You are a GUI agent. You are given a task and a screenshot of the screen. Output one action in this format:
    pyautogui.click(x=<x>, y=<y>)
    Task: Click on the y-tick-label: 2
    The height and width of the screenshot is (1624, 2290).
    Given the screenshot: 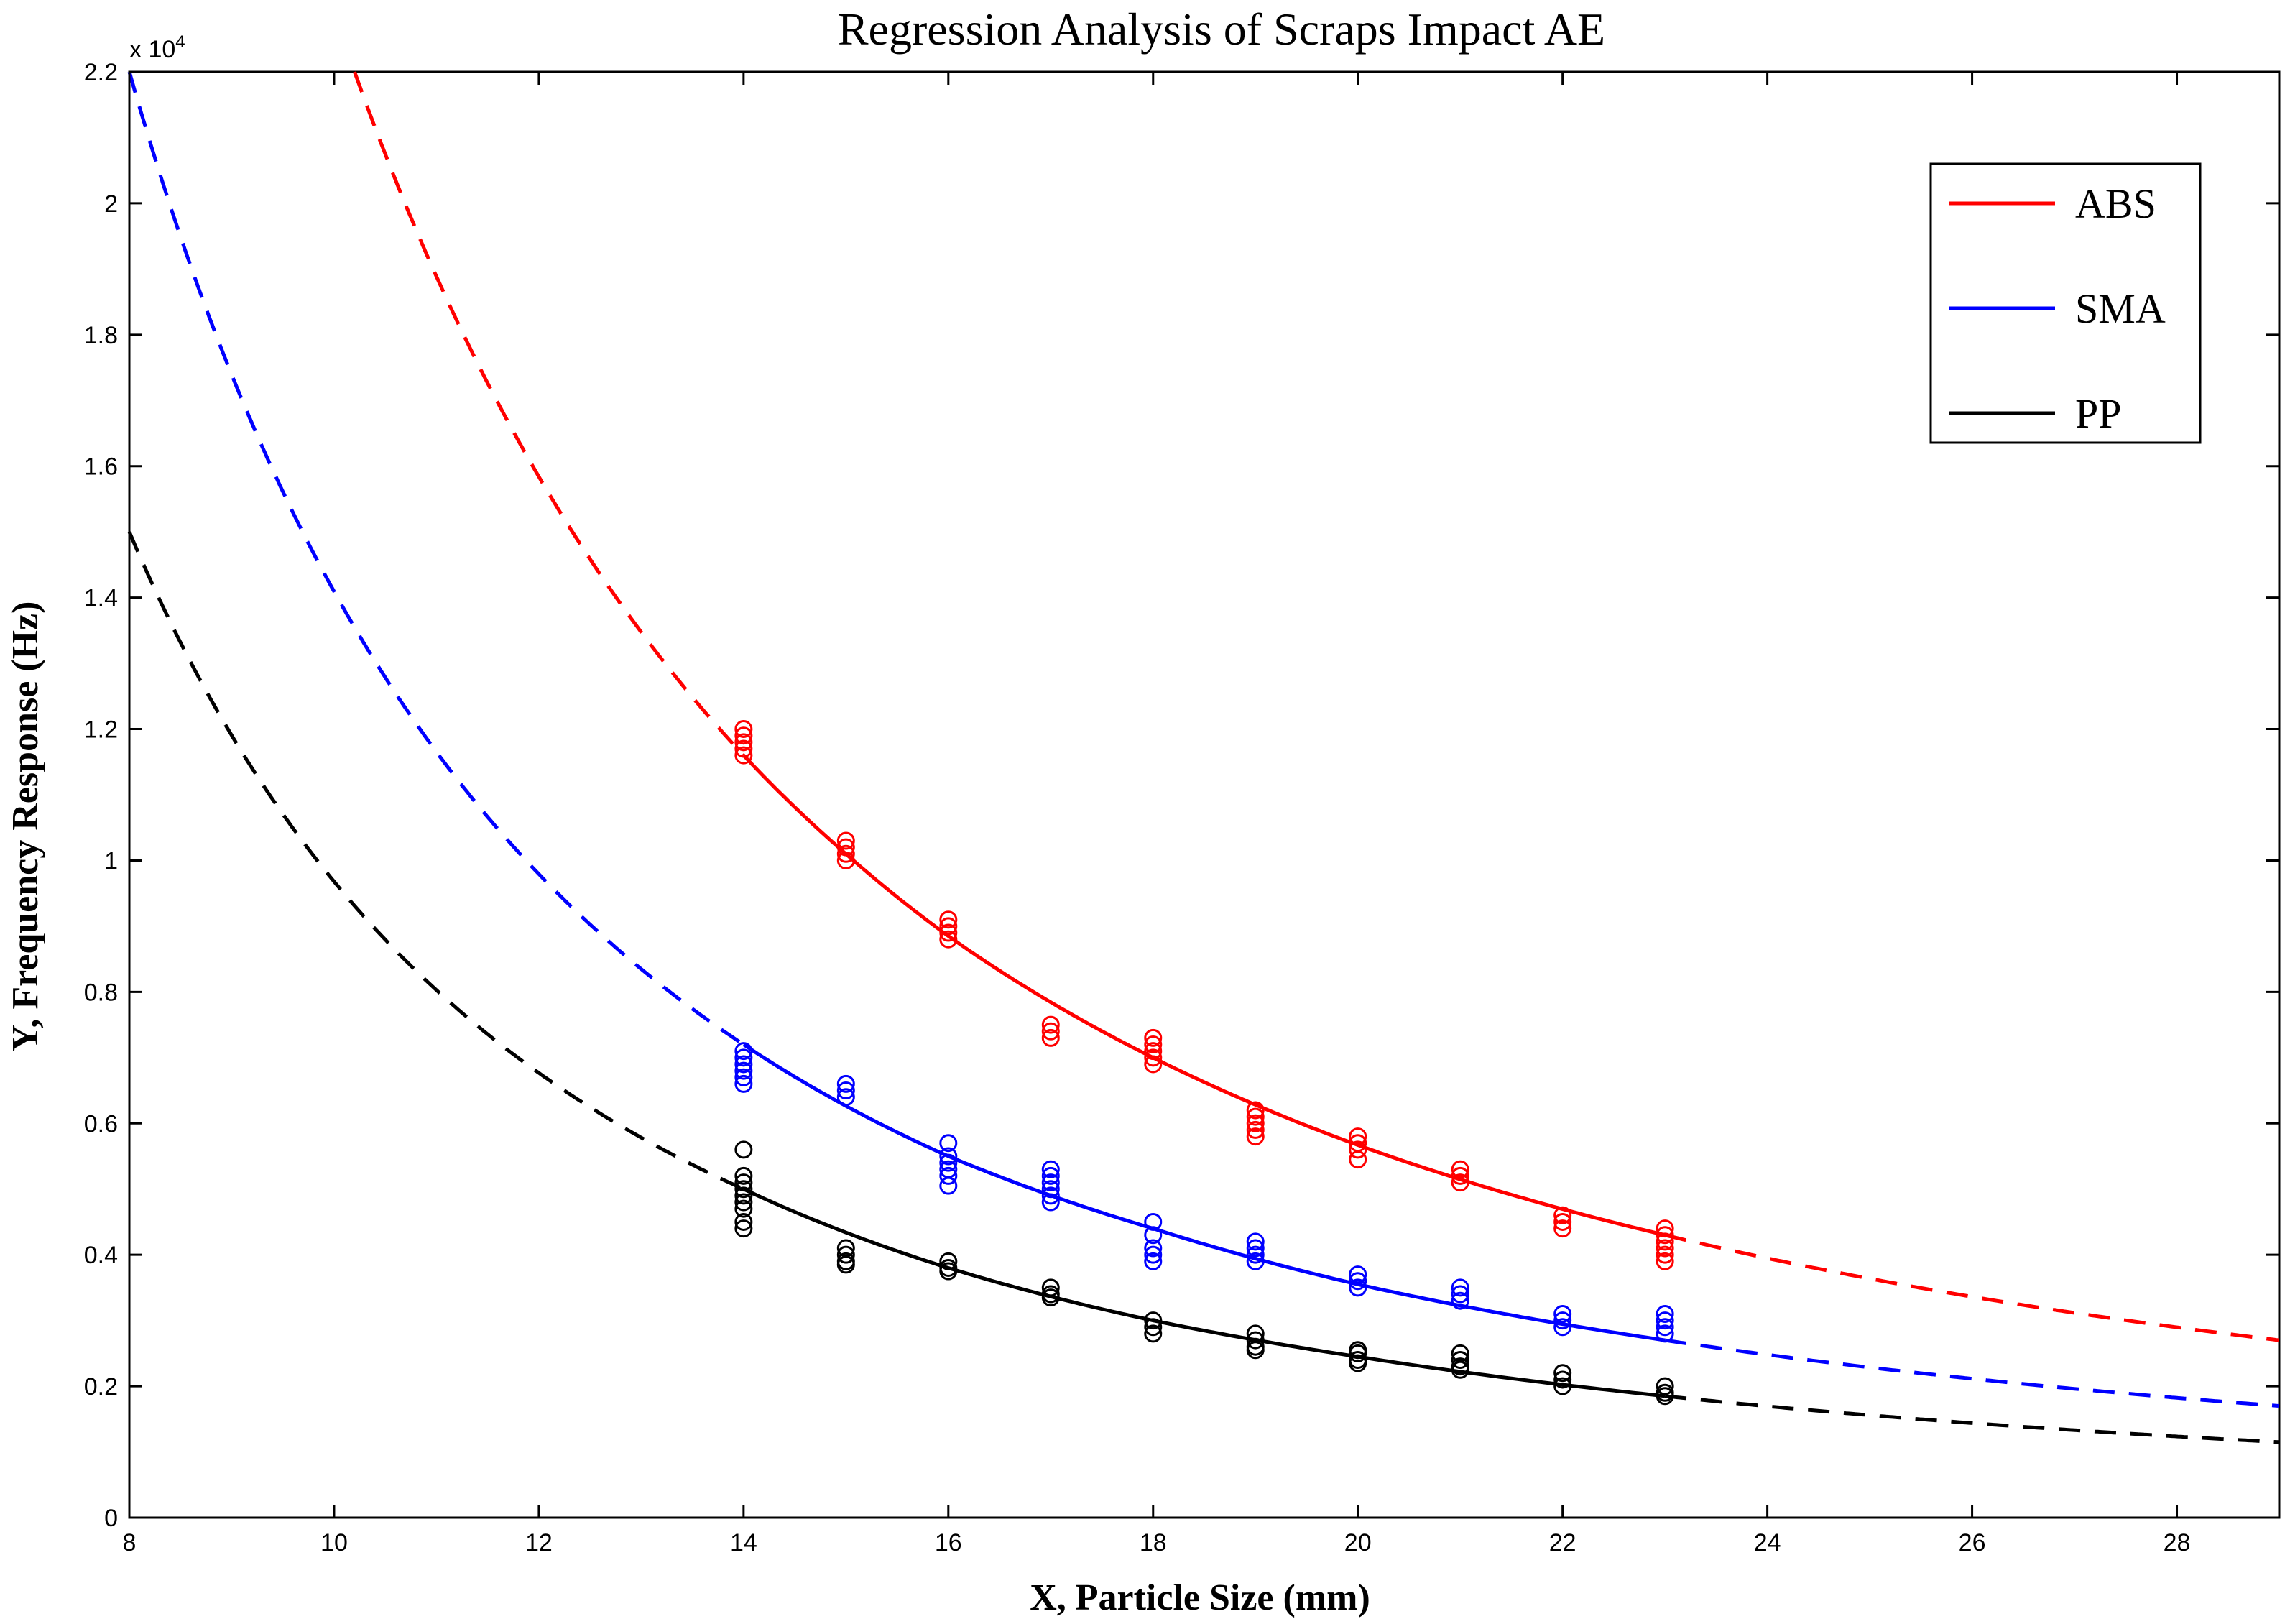 What is the action you would take?
    pyautogui.click(x=111, y=204)
    